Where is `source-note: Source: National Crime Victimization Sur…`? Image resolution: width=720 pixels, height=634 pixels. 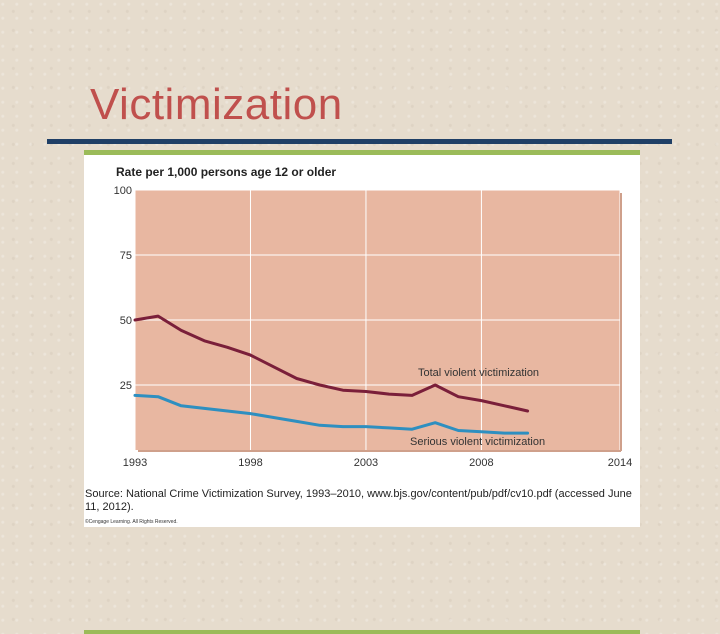 source-note: Source: National Crime Victimization Sur… is located at coordinates (358, 500).